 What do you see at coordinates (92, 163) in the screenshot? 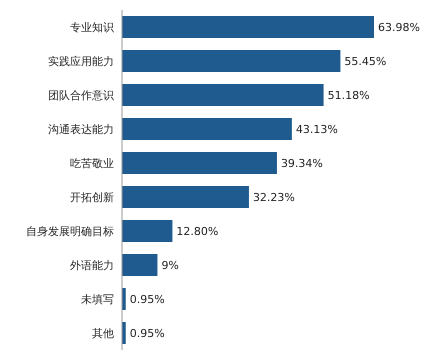
I see `y-tick-label: 吃苦敬业` at bounding box center [92, 163].